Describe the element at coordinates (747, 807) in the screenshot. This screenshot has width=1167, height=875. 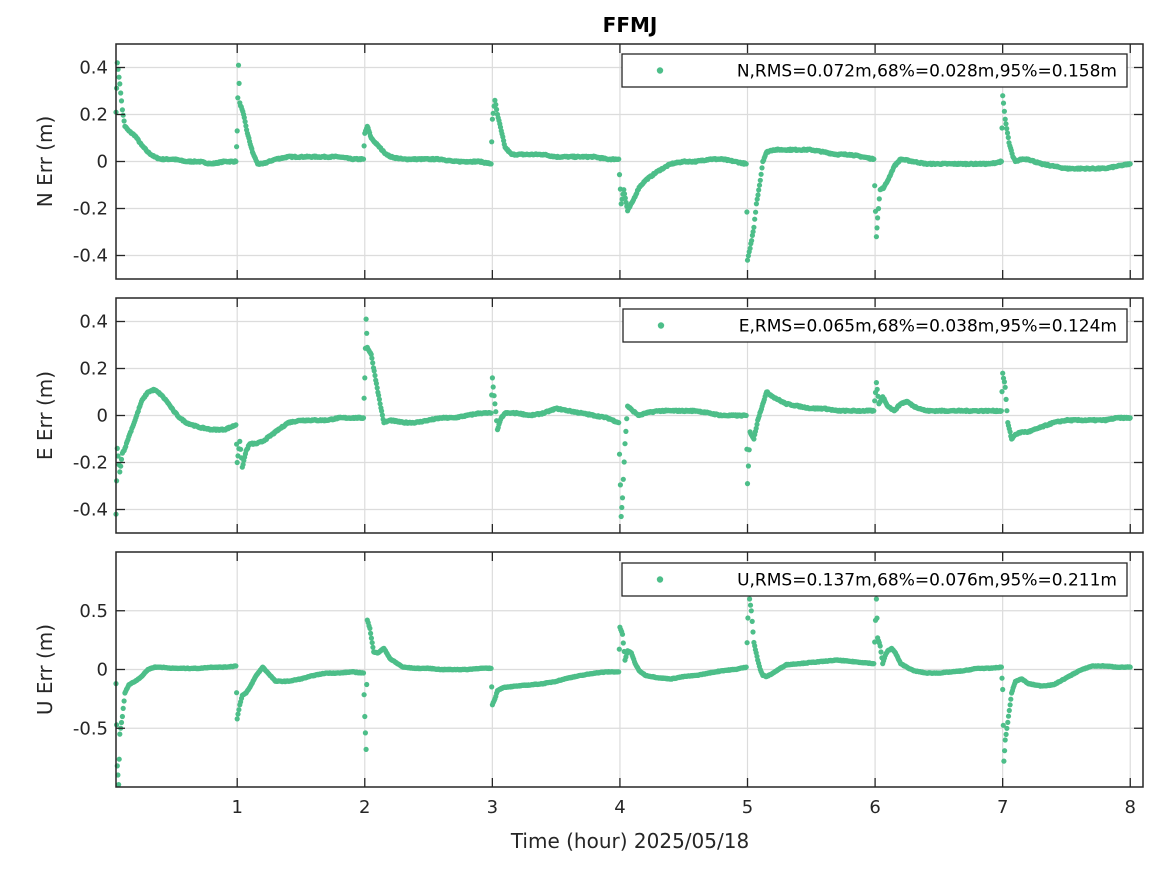
I see `x-tick-label: 5` at that location.